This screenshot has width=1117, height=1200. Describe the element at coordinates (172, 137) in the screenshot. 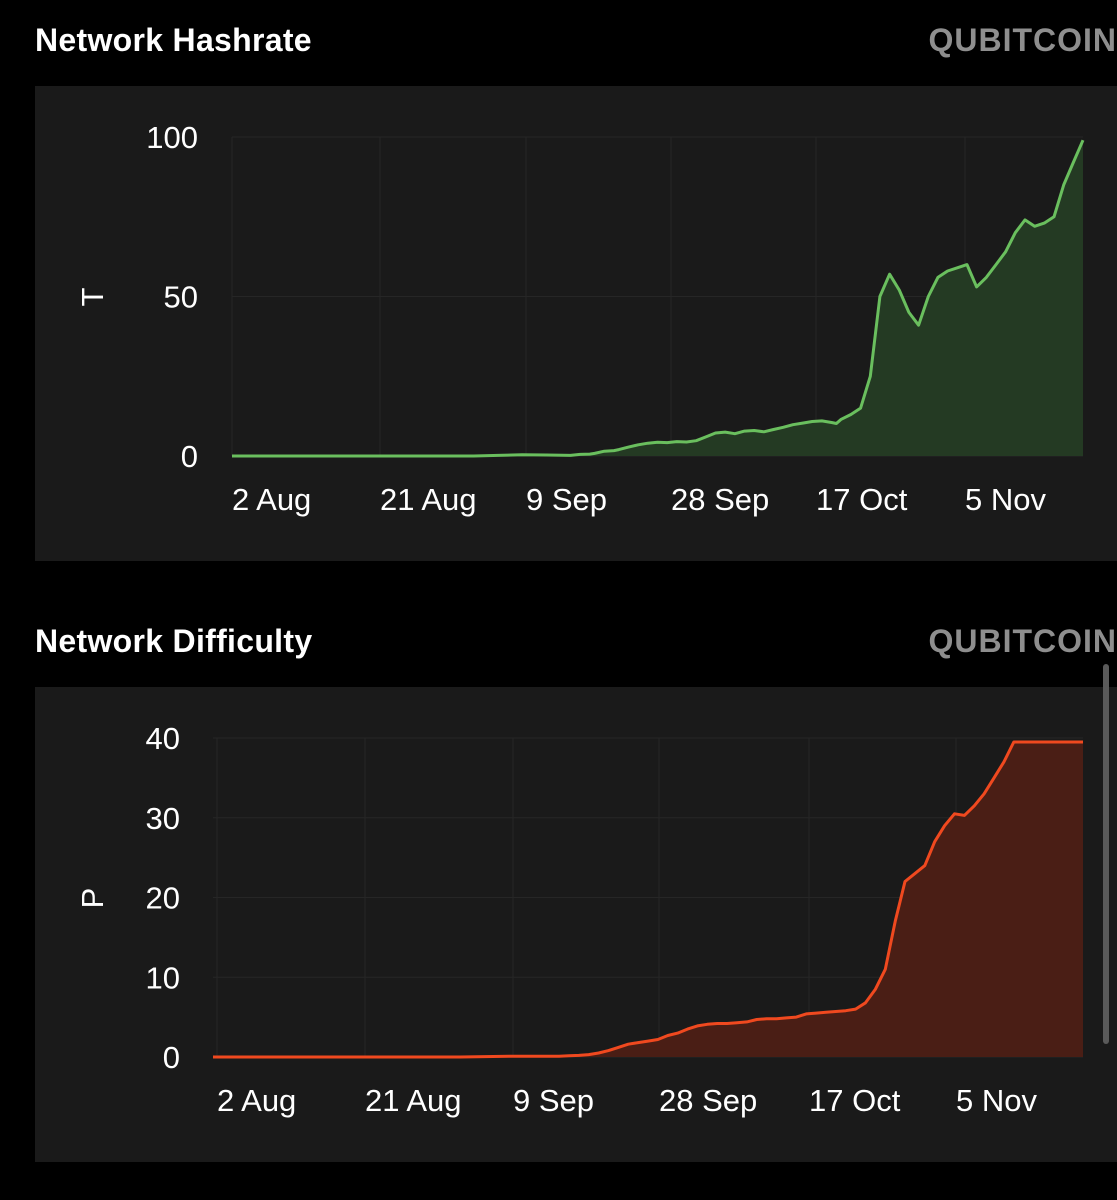

I see `y-tick-label: 100` at that location.